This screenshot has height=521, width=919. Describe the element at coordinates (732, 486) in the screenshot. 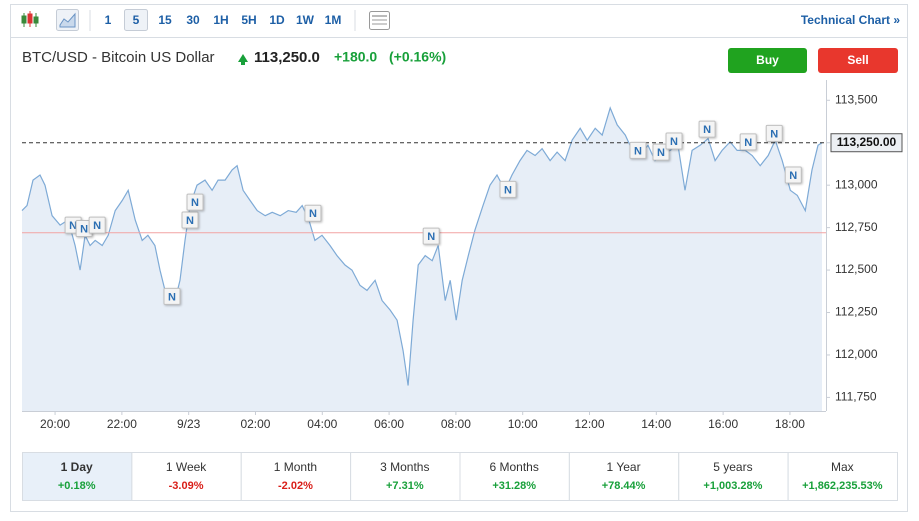

I see `period-change: +1,003.28%` at that location.